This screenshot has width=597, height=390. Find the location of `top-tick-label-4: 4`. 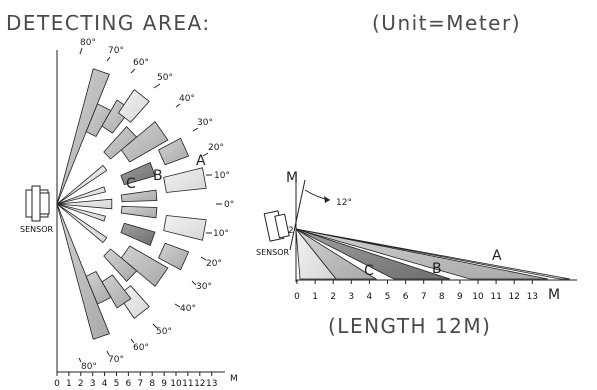

top-tick-label-4: 4 is located at coordinates (105, 384).